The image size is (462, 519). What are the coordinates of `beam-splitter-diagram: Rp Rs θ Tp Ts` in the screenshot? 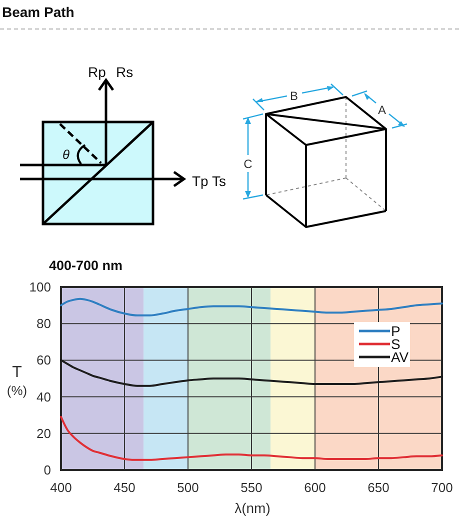 It's located at (123, 145).